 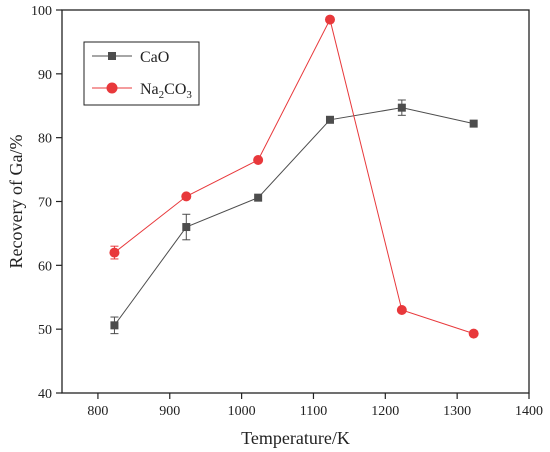 What do you see at coordinates (242, 411) in the screenshot?
I see `x-tick-label: 1000` at bounding box center [242, 411].